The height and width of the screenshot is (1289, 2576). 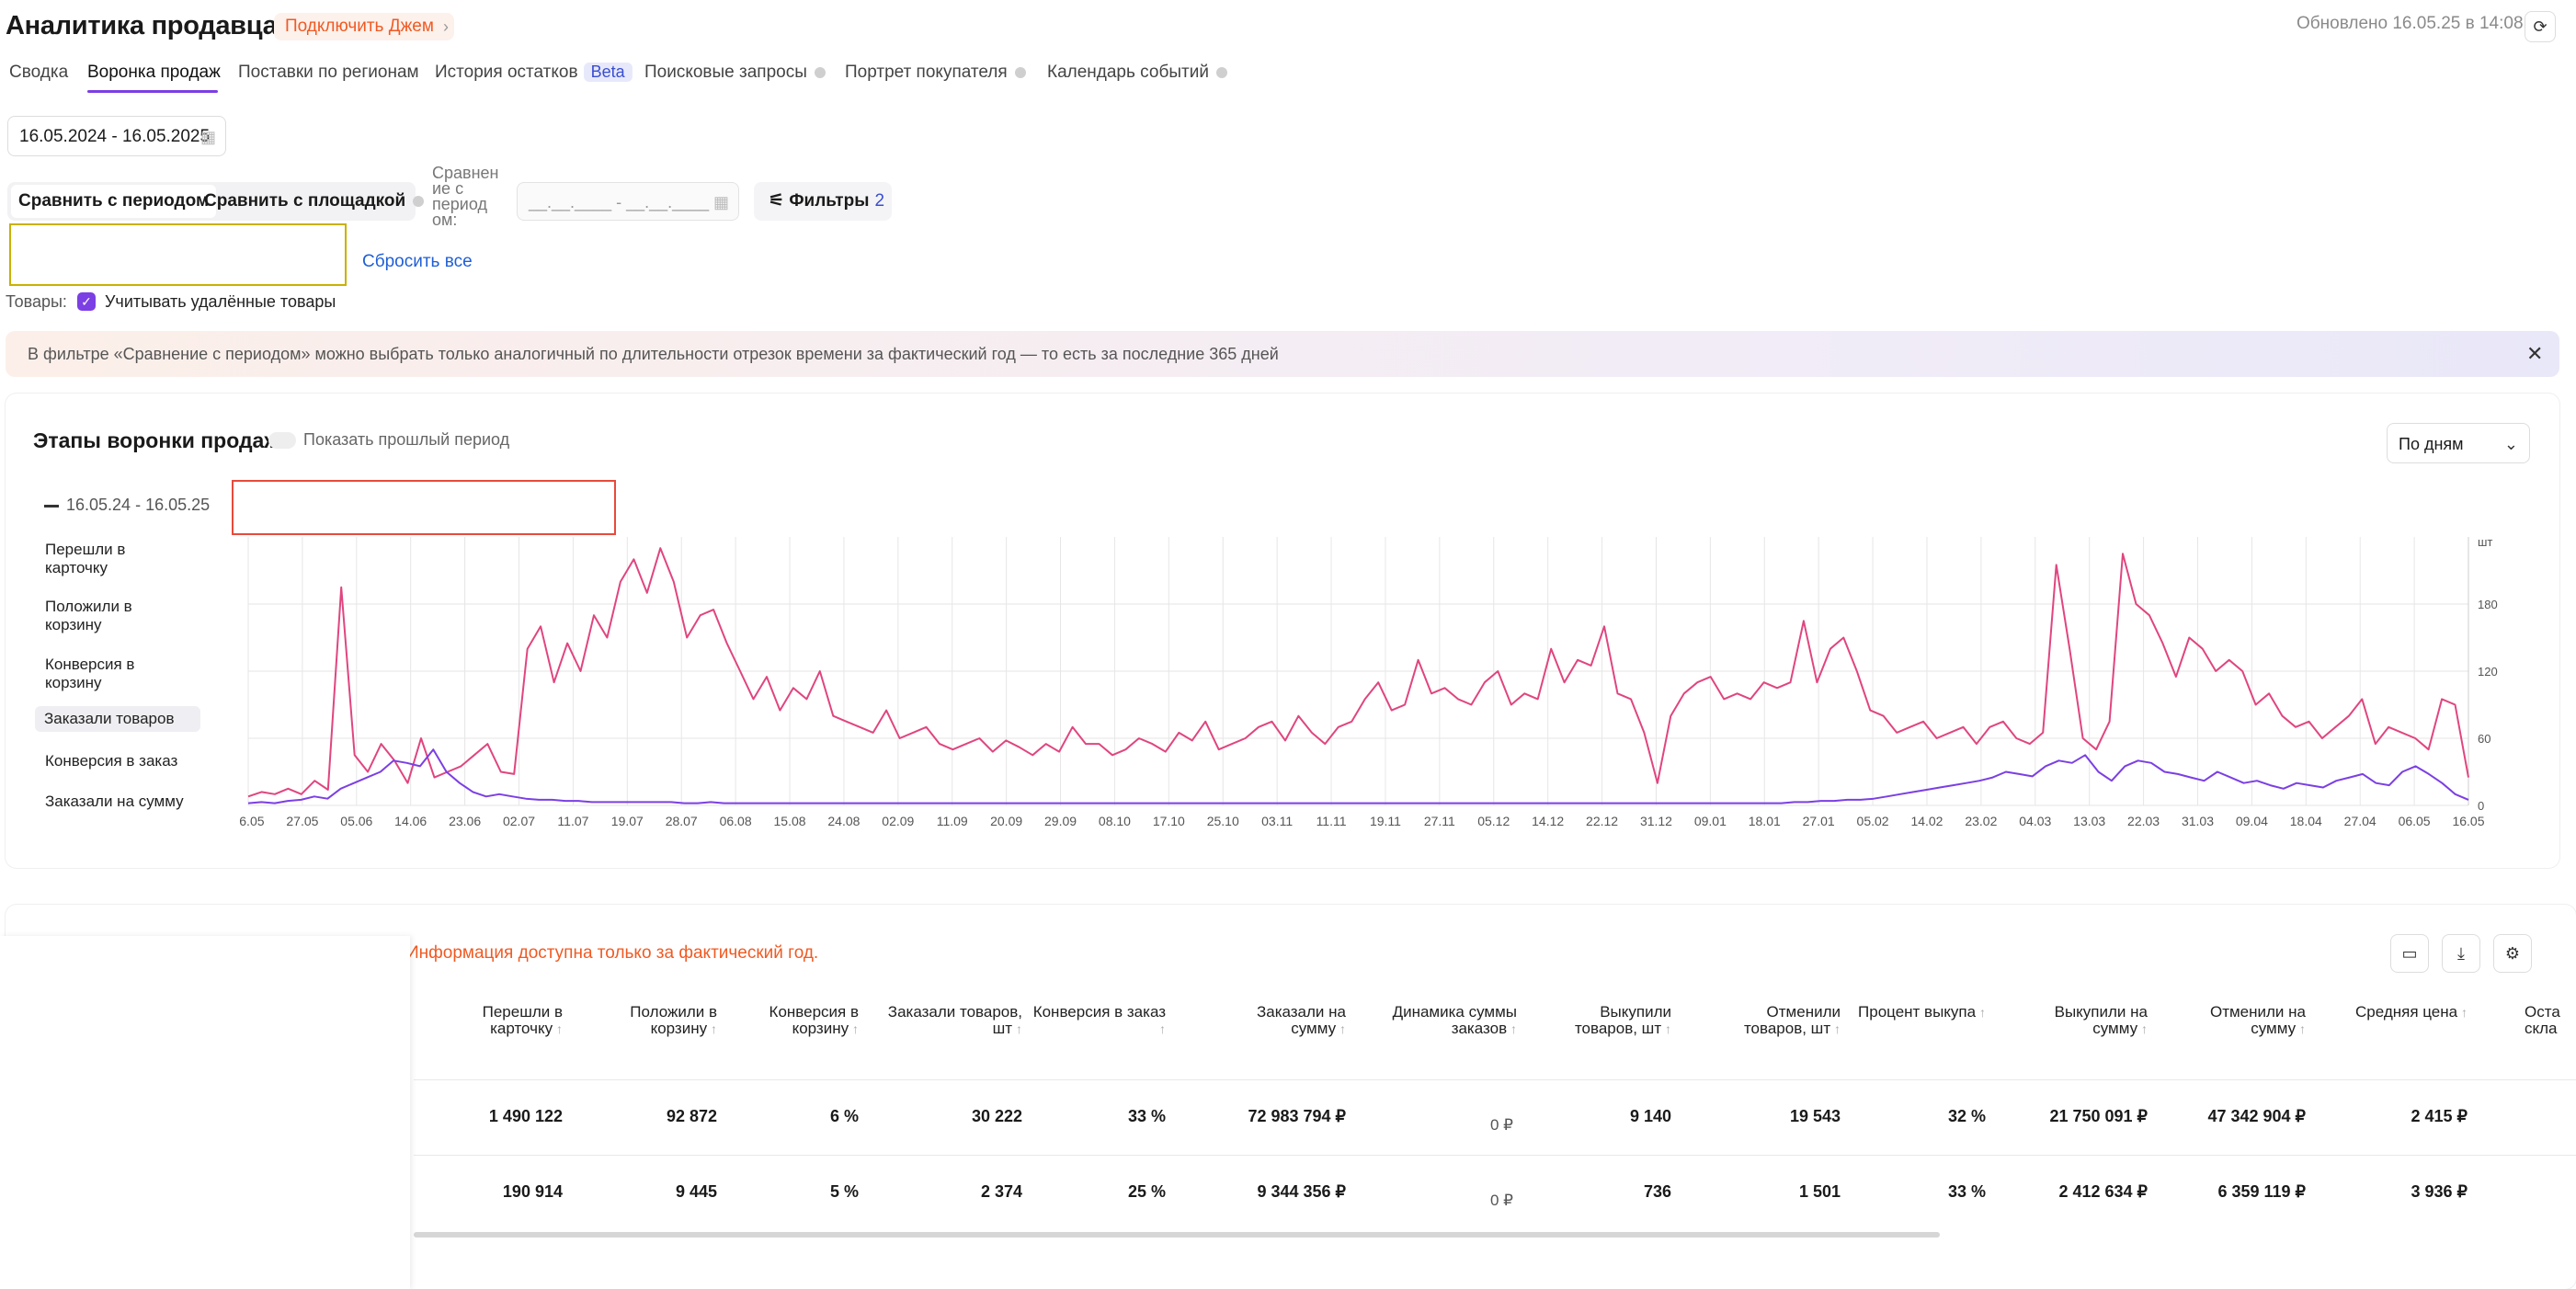 What do you see at coordinates (1772, 1020) in the screenshot?
I see `column-header: Отменили товаров, шт ↑` at bounding box center [1772, 1020].